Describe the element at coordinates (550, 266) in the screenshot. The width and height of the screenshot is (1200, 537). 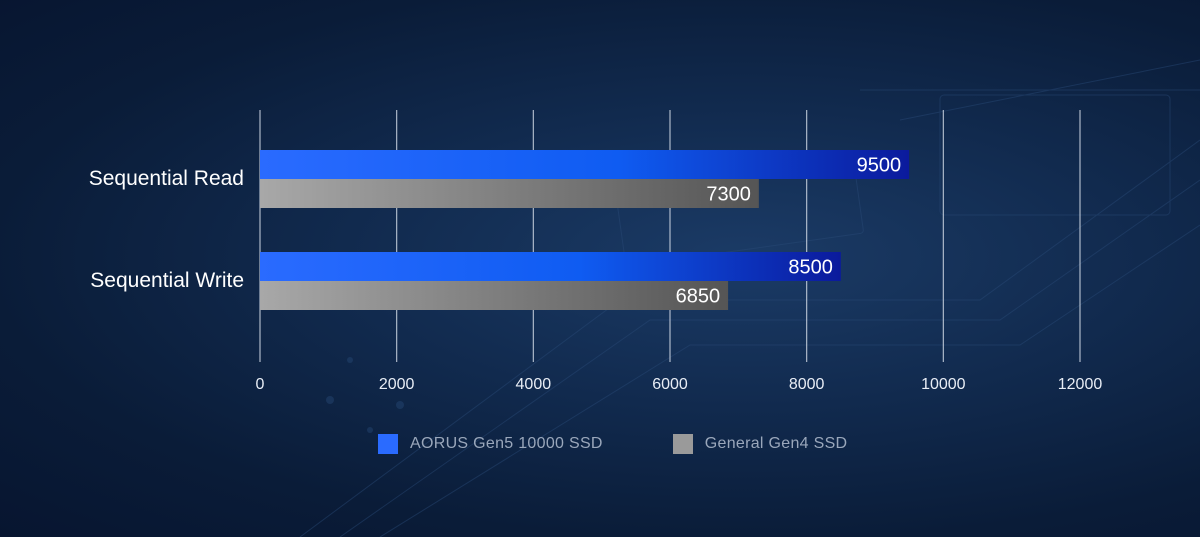
I see `bar-aorus-write` at that location.